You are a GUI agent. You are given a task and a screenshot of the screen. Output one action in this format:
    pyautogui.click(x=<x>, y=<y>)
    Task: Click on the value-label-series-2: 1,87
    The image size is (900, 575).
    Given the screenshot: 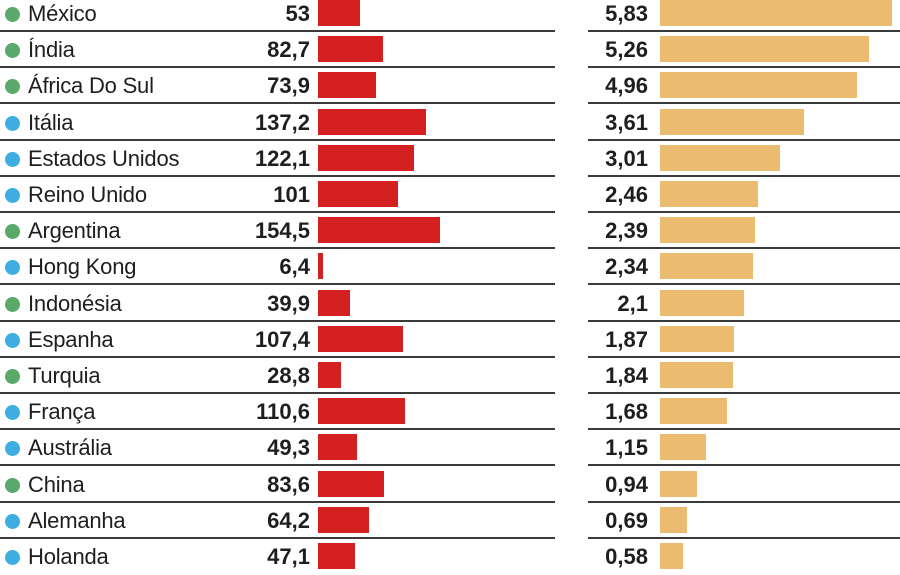 What is the action you would take?
    pyautogui.click(x=626, y=339)
    